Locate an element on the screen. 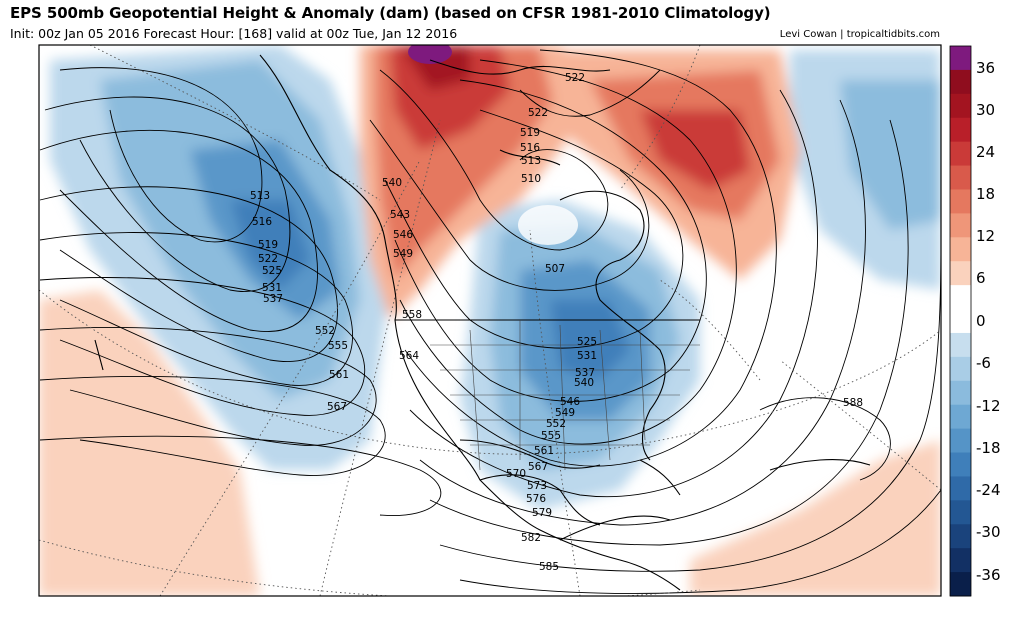 This screenshot has height=622, width=1024. colorbar-tick-label: -36 is located at coordinates (988, 575).